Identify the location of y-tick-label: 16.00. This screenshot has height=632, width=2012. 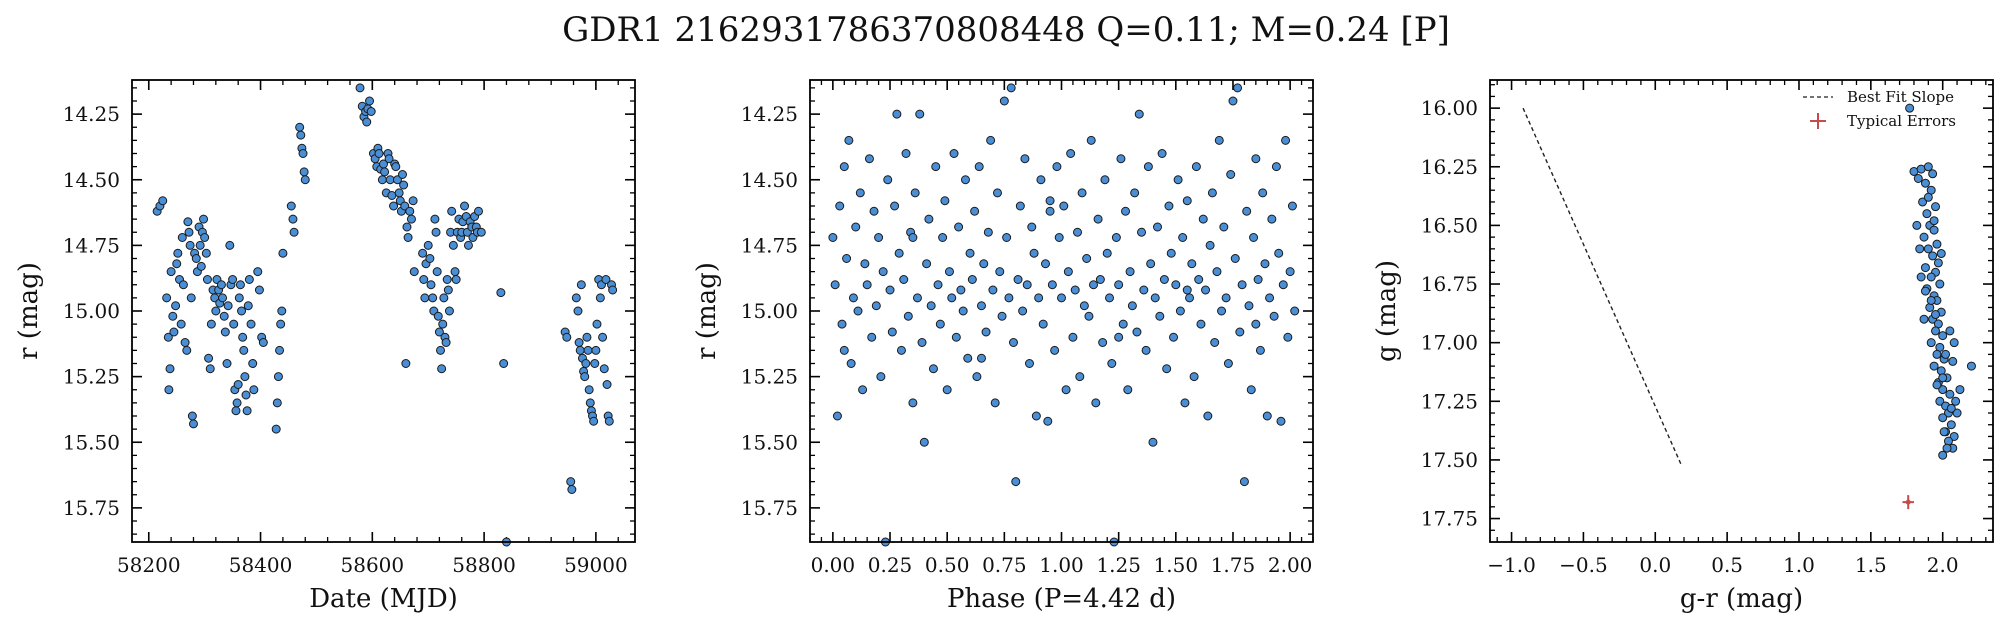
(1449, 108).